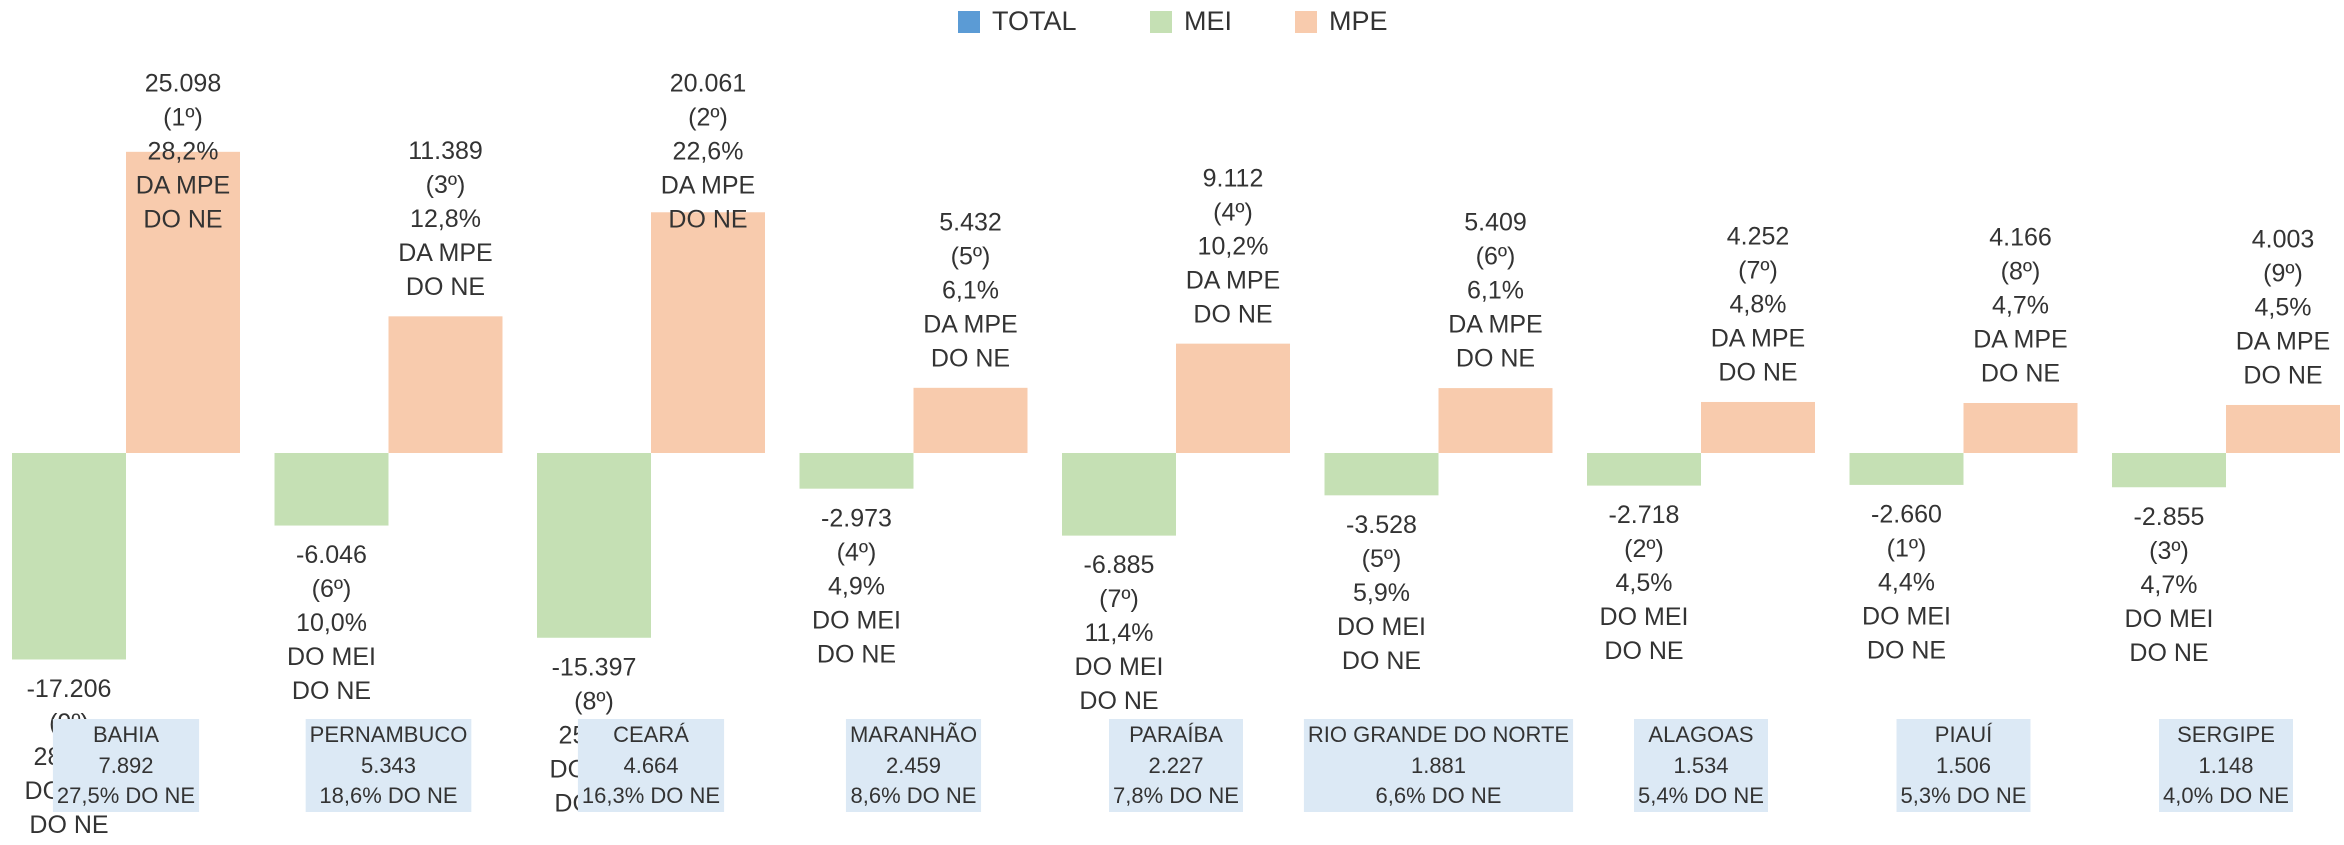 Image resolution: width=2344 pixels, height=845 pixels. What do you see at coordinates (126, 795) in the screenshot?
I see `total-share: 27,5% DO NE` at bounding box center [126, 795].